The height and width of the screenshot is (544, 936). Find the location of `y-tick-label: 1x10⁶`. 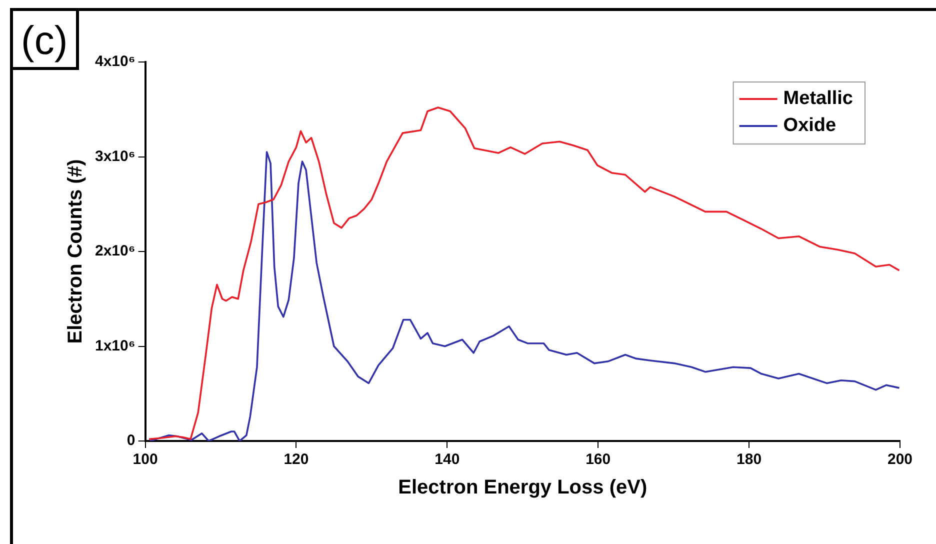

y-tick-label: 1x10⁶ is located at coordinates (115, 345).